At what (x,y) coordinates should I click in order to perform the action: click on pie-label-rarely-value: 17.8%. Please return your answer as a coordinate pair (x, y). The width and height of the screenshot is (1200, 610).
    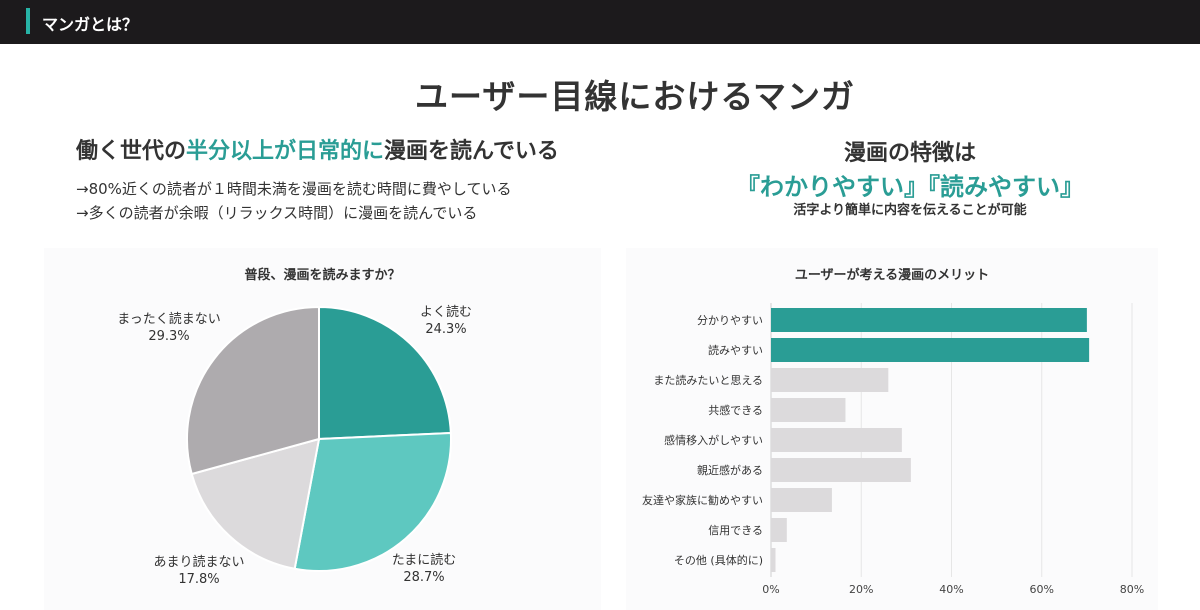
    Looking at the image, I should click on (199, 579).